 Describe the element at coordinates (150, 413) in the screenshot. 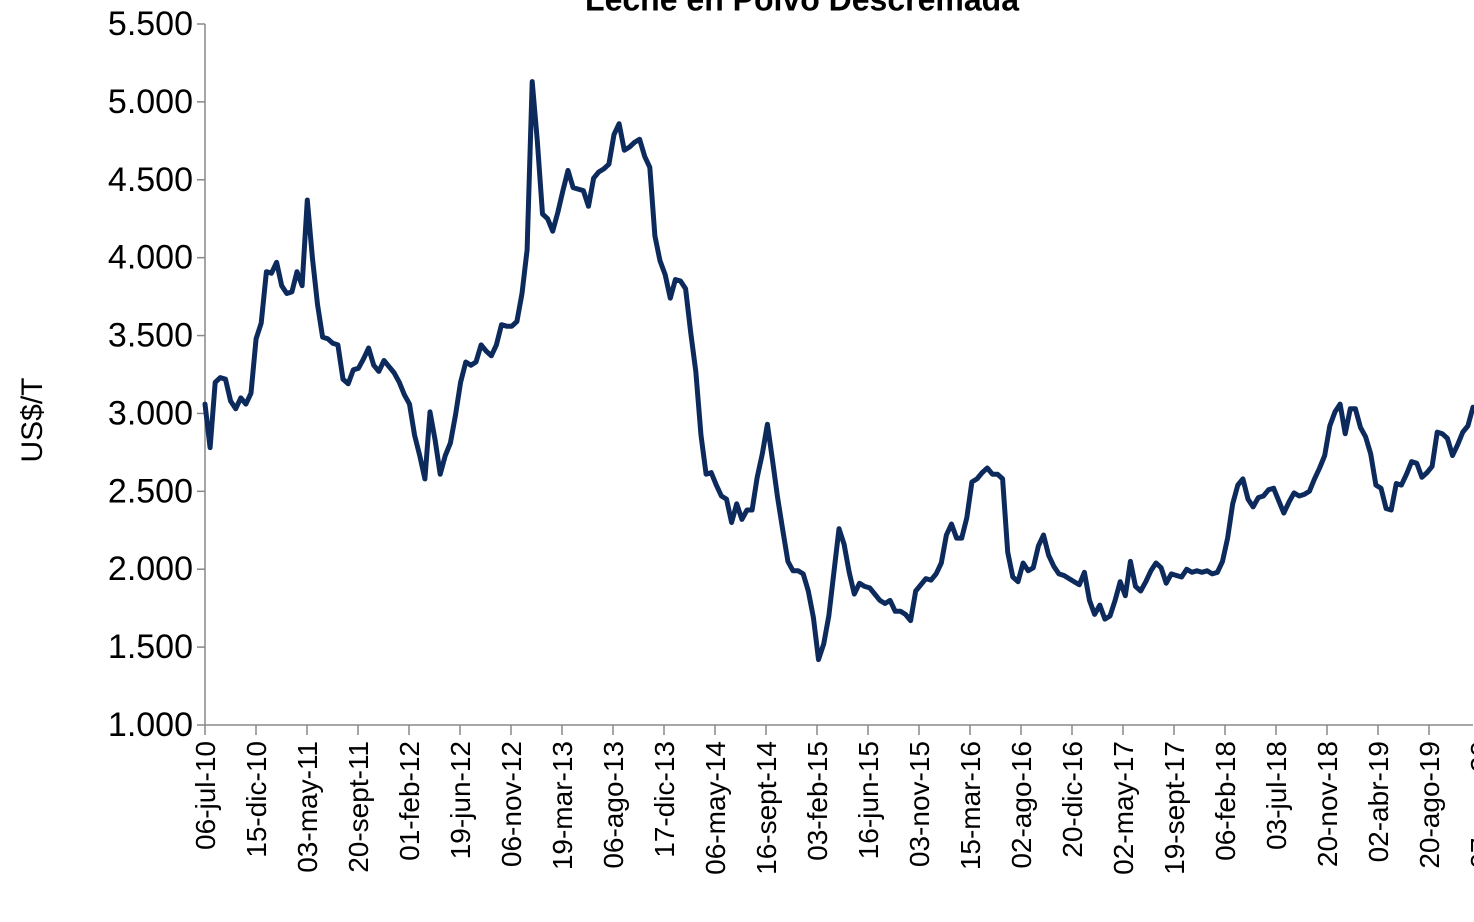

I see `y-tick-label: 3.000` at that location.